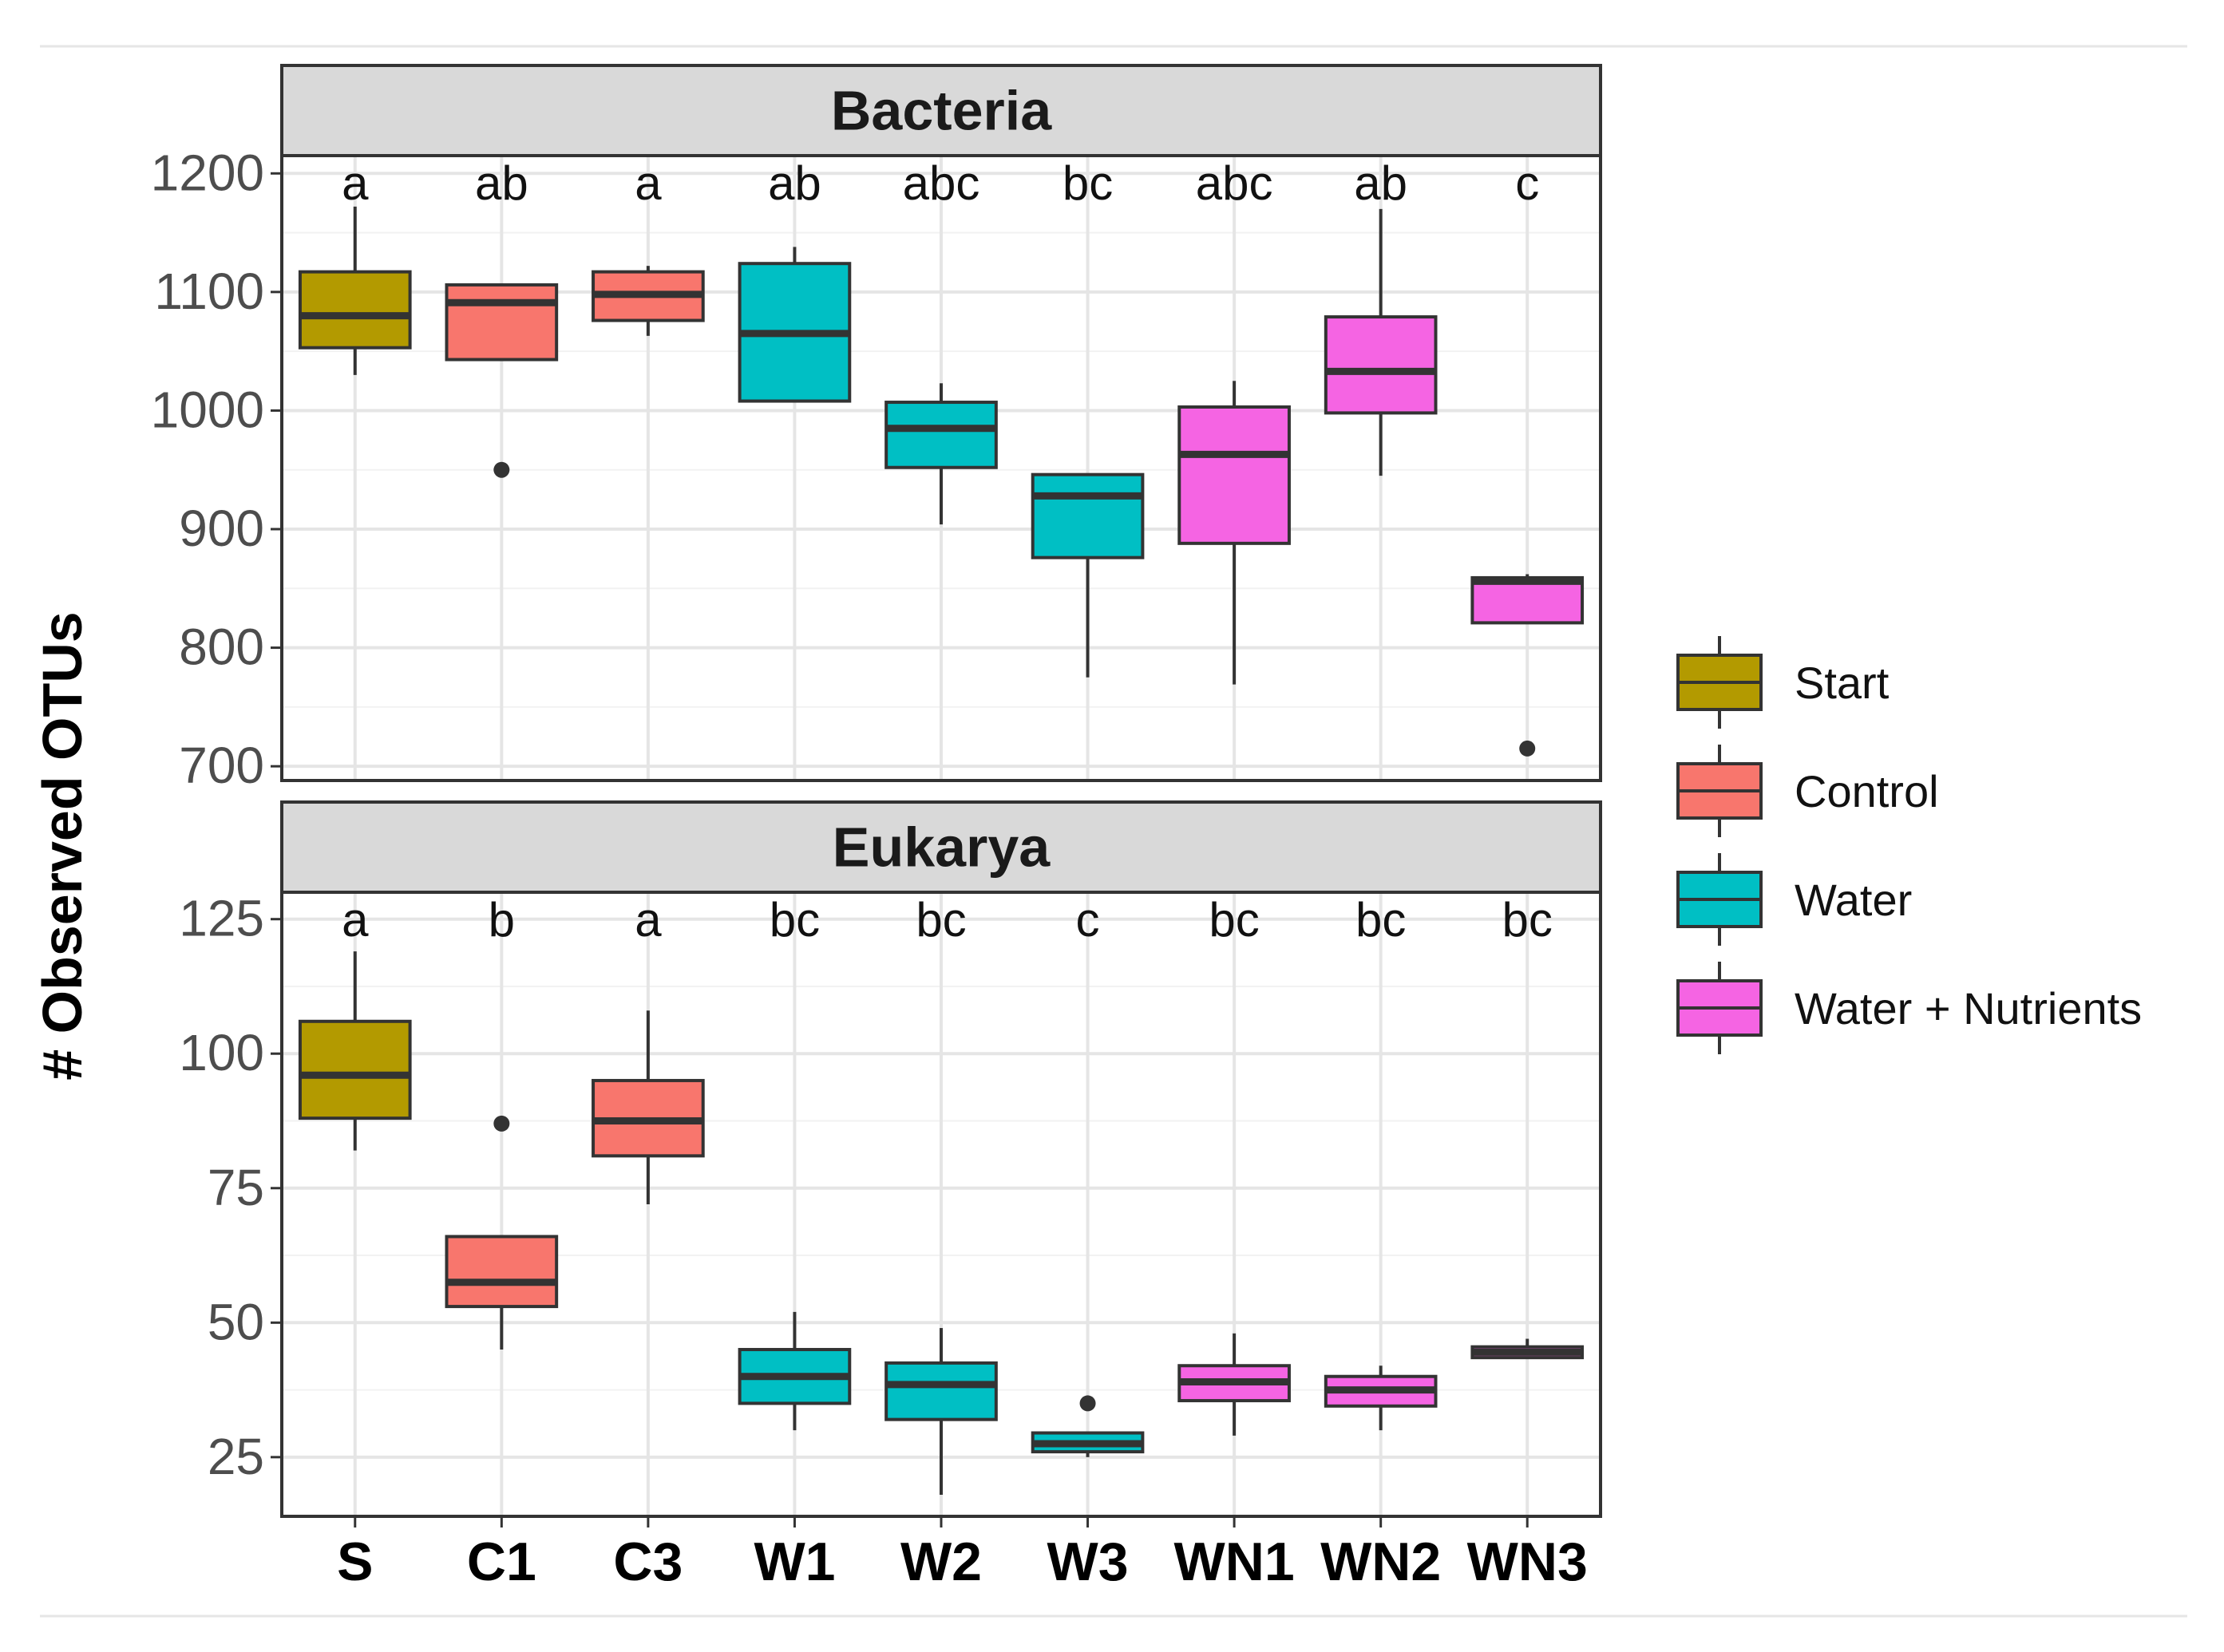  I want to click on legend-item-start: Start, so click(1783, 682).